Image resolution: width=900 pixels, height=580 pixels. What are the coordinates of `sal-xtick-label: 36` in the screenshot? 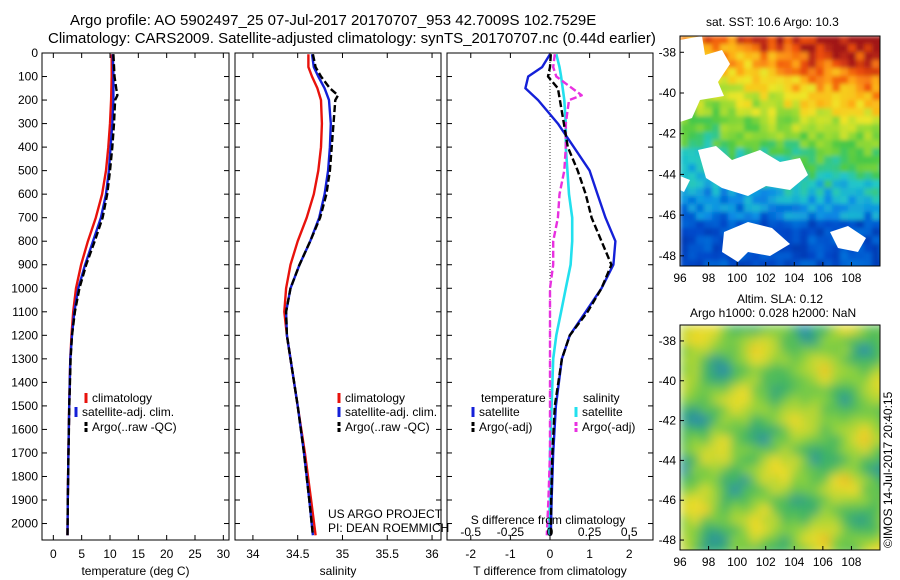 It's located at (432, 554).